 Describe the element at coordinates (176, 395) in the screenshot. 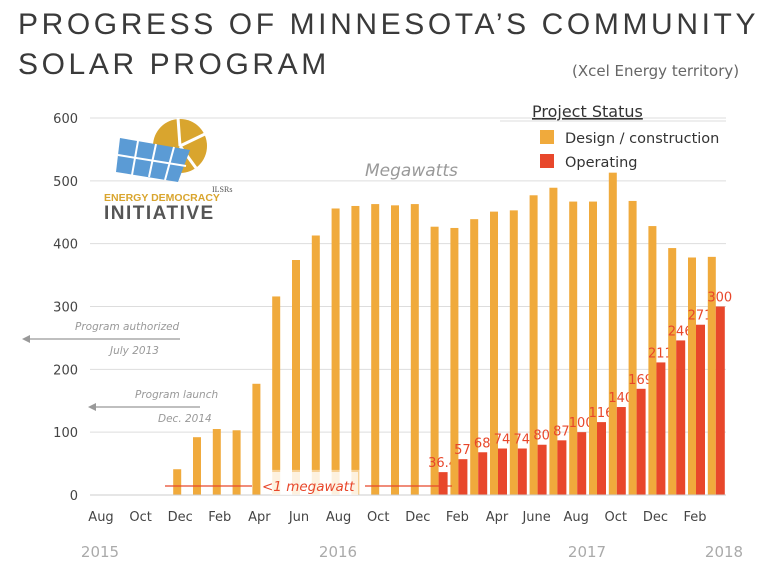

I see `annotation-launch-text: Program launch` at that location.